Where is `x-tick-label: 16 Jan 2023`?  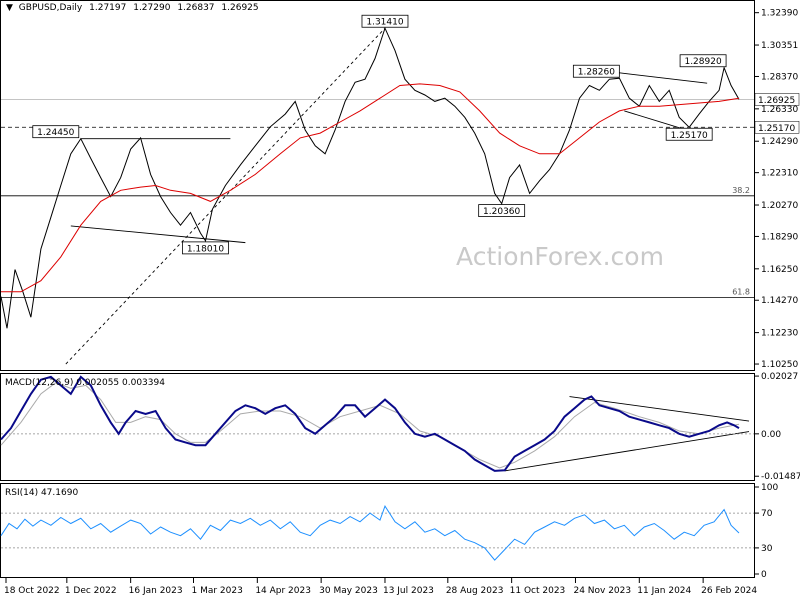 x-tick-label: 16 Jan 2023 is located at coordinates (156, 591).